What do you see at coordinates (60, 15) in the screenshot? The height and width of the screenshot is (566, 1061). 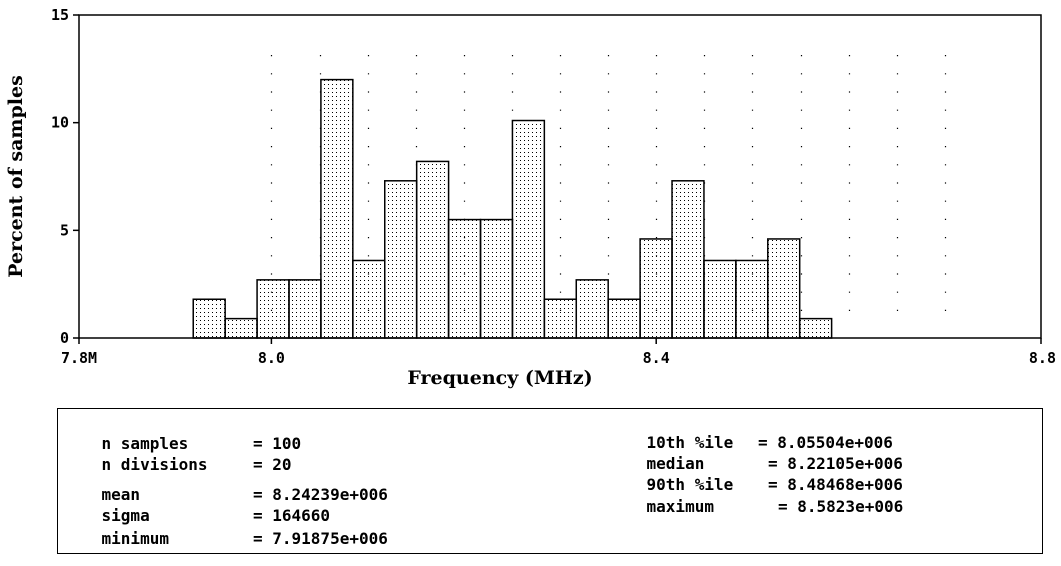 I see `y-tick-label: 15` at bounding box center [60, 15].